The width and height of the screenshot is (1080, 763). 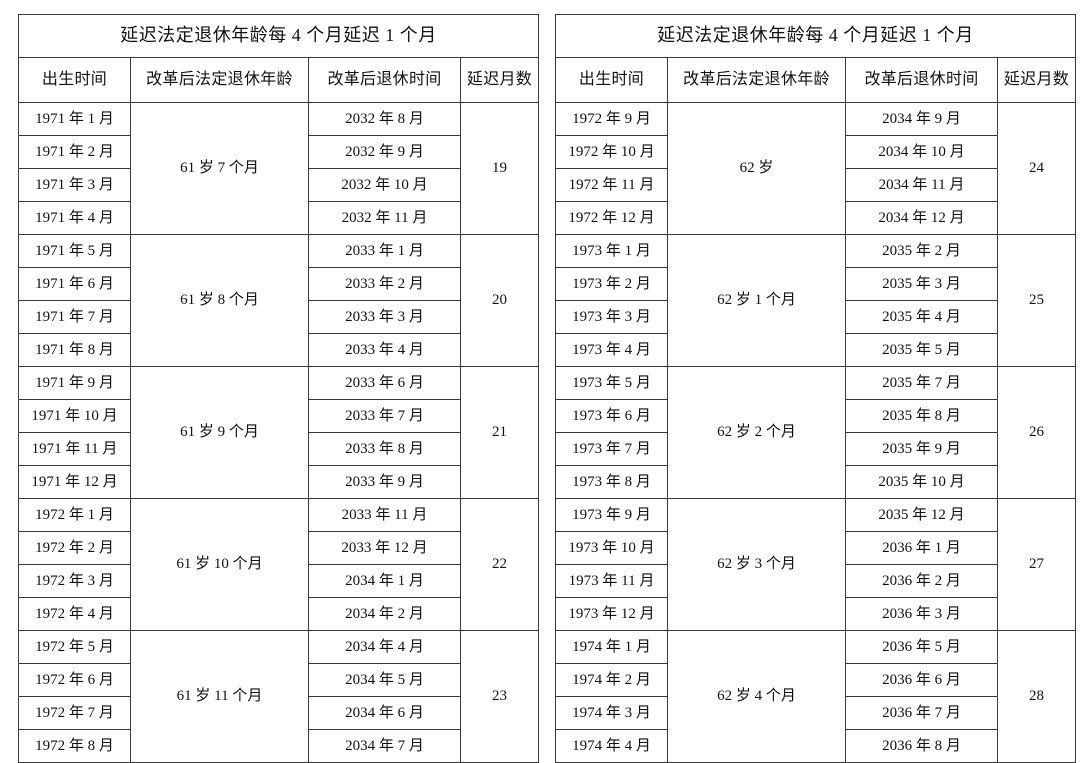 I want to click on retirement-age-cell: 61 岁 9 个月, so click(x=219, y=432).